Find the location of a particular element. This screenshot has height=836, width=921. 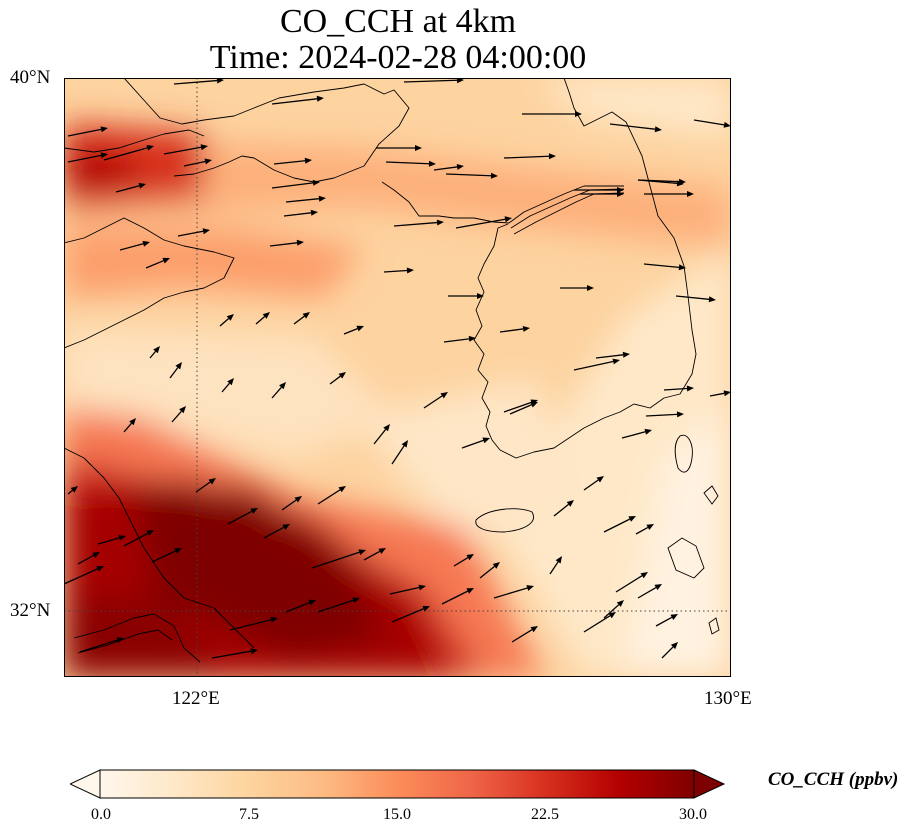

colorbar is located at coordinates (398, 784).